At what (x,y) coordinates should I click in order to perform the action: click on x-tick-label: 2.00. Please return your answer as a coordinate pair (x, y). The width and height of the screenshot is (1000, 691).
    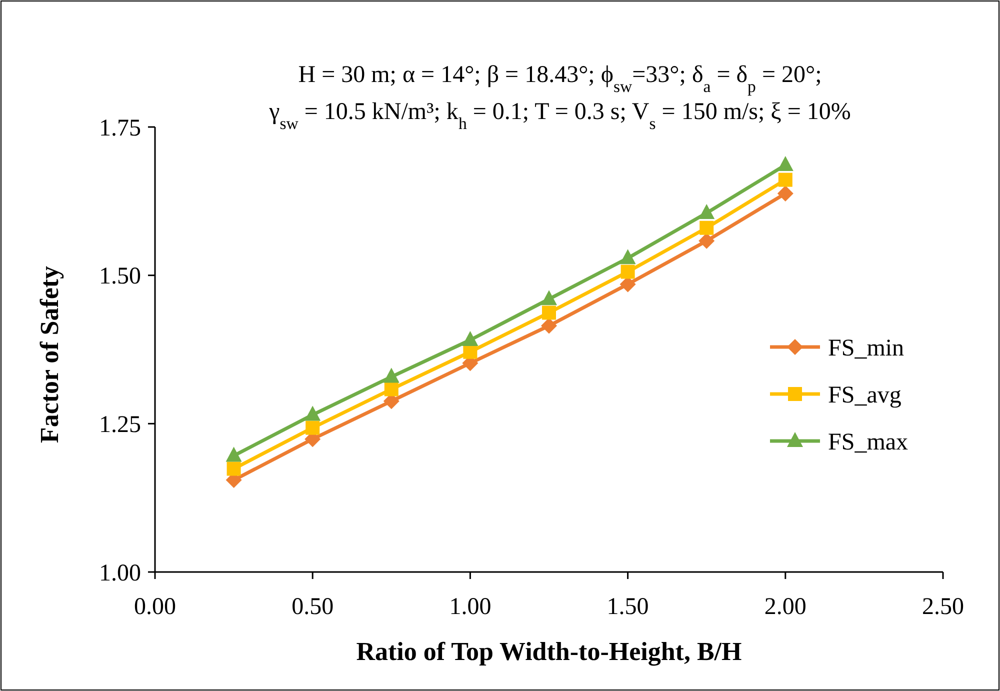
    Looking at the image, I should click on (785, 607).